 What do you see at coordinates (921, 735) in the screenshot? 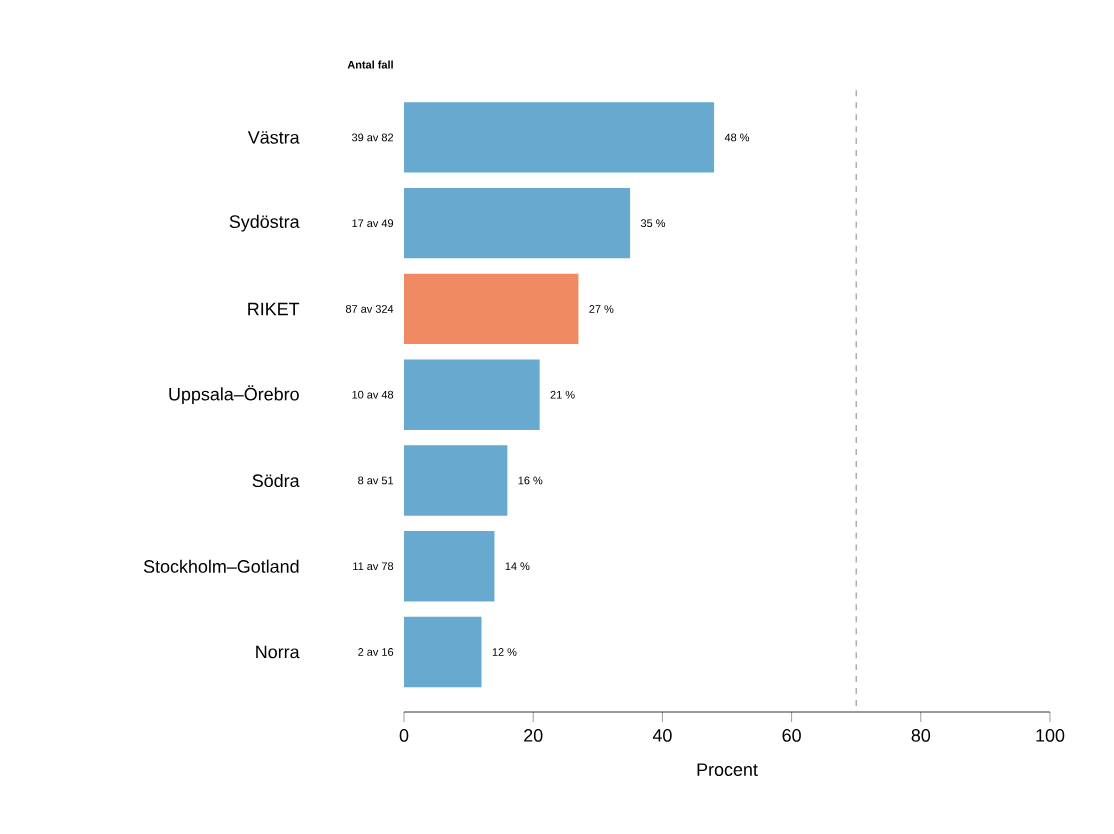
I see `x-tick-label: 80` at bounding box center [921, 735].